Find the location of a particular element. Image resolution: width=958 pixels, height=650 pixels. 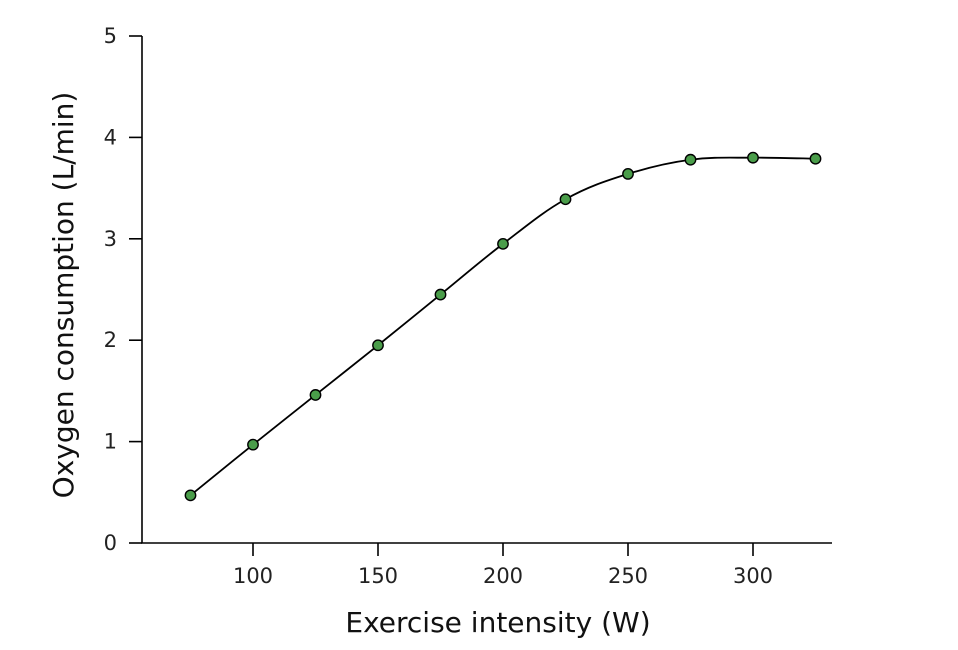

x-tick-label: 200 is located at coordinates (503, 576).